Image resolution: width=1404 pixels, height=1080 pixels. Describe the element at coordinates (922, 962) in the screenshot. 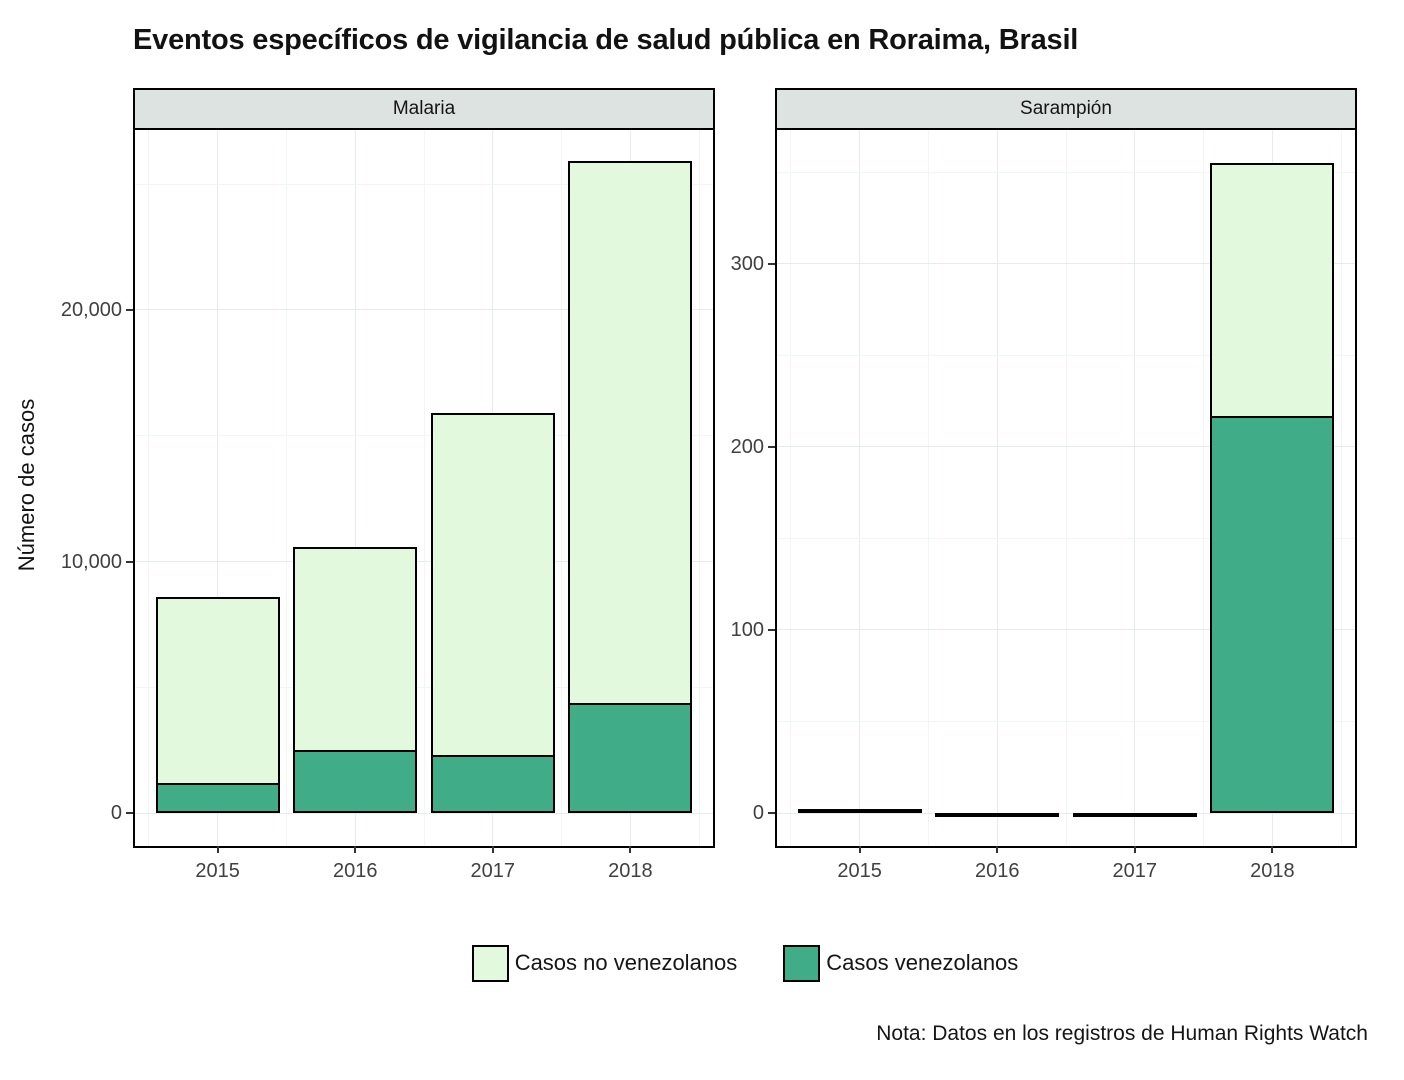

I see `legend-label-venezolanos: Casos venezolanos` at that location.